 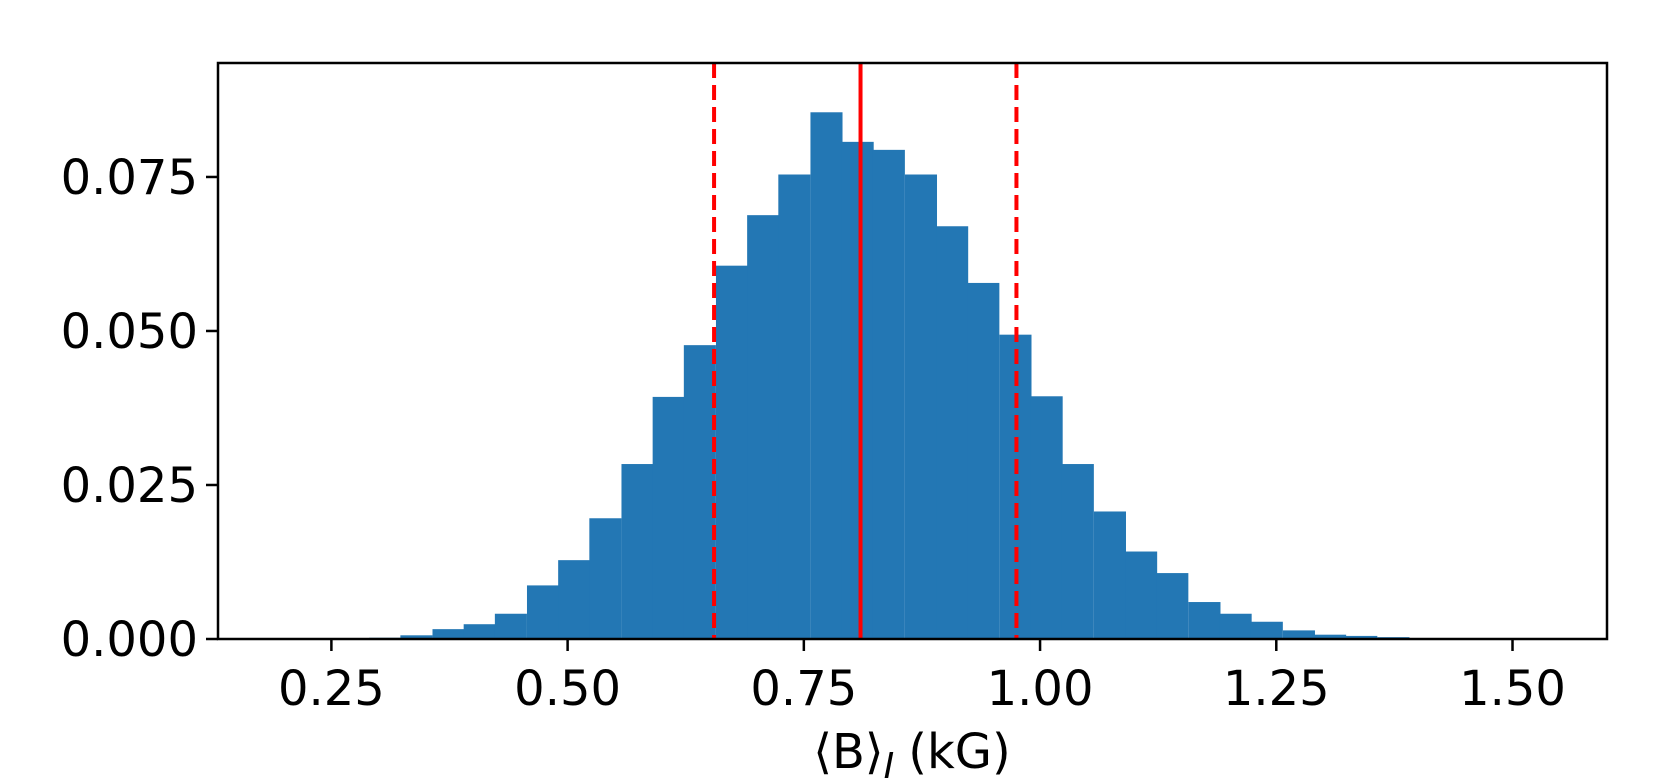 I want to click on x-tick-label: 0.50, so click(x=567, y=689).